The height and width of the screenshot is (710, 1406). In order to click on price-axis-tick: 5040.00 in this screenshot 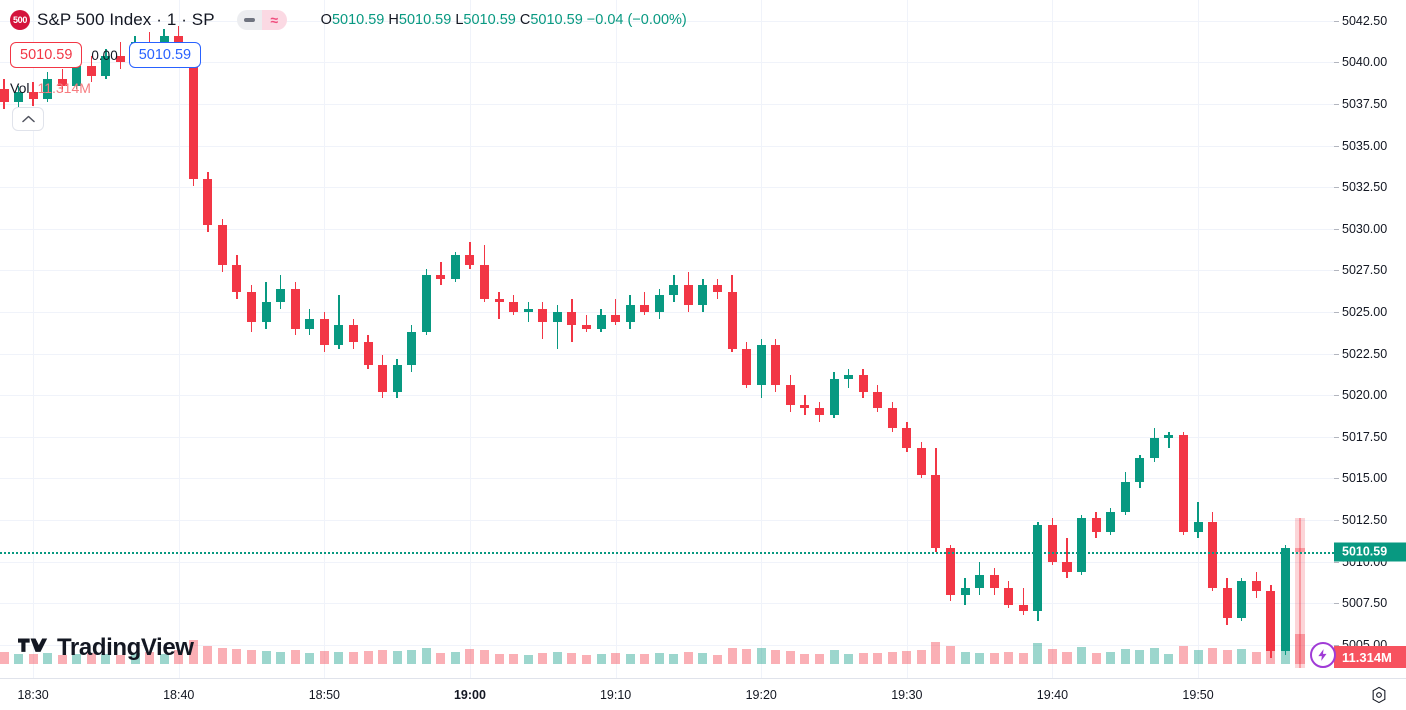, I will do `click(1365, 62)`.